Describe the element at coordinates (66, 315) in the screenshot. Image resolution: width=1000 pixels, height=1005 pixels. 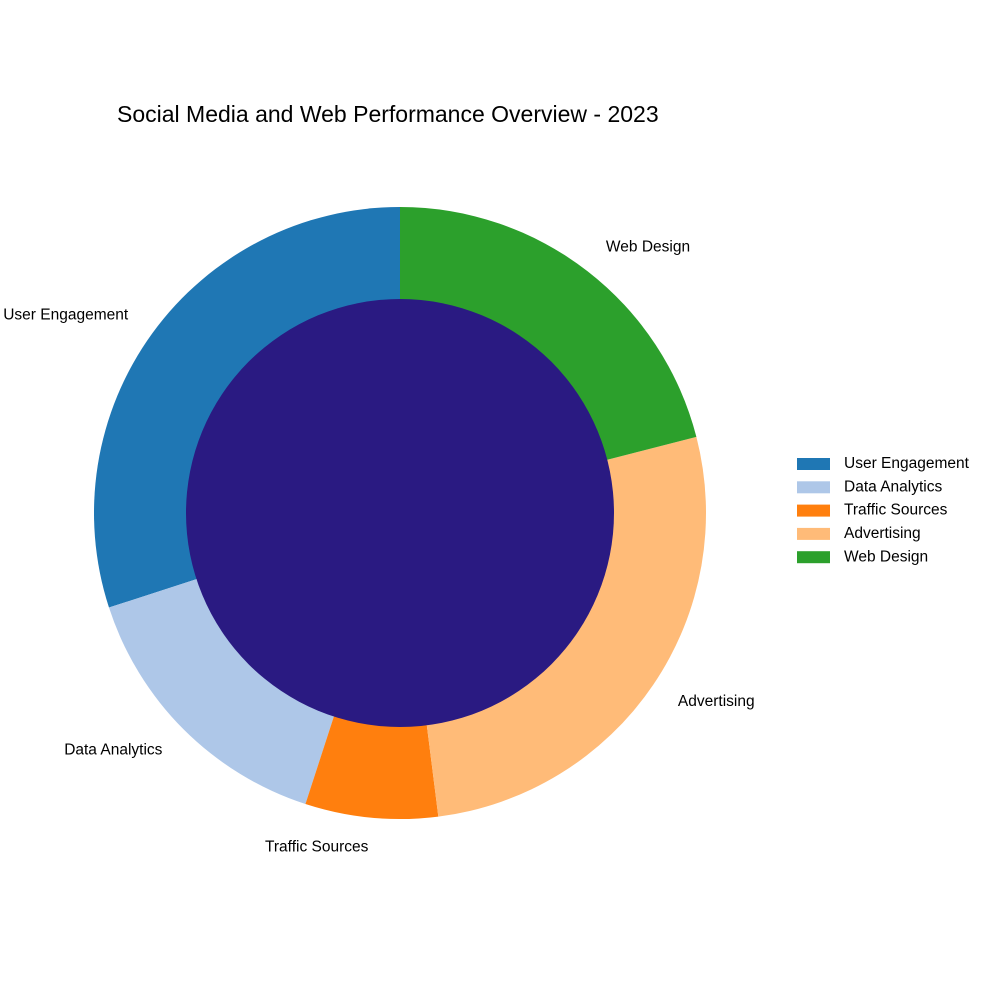
I see `slice-label-user-engagement: User Engagement` at that location.